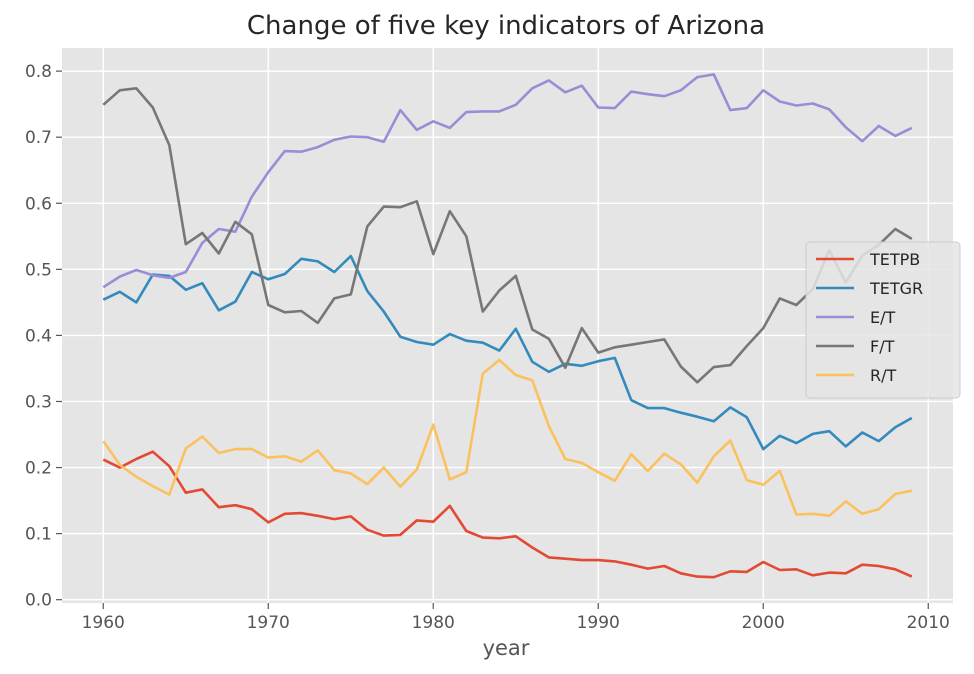 This screenshot has width=974, height=674. Describe the element at coordinates (896, 288) in the screenshot. I see `legend-label-tetgr: TETGR` at that location.